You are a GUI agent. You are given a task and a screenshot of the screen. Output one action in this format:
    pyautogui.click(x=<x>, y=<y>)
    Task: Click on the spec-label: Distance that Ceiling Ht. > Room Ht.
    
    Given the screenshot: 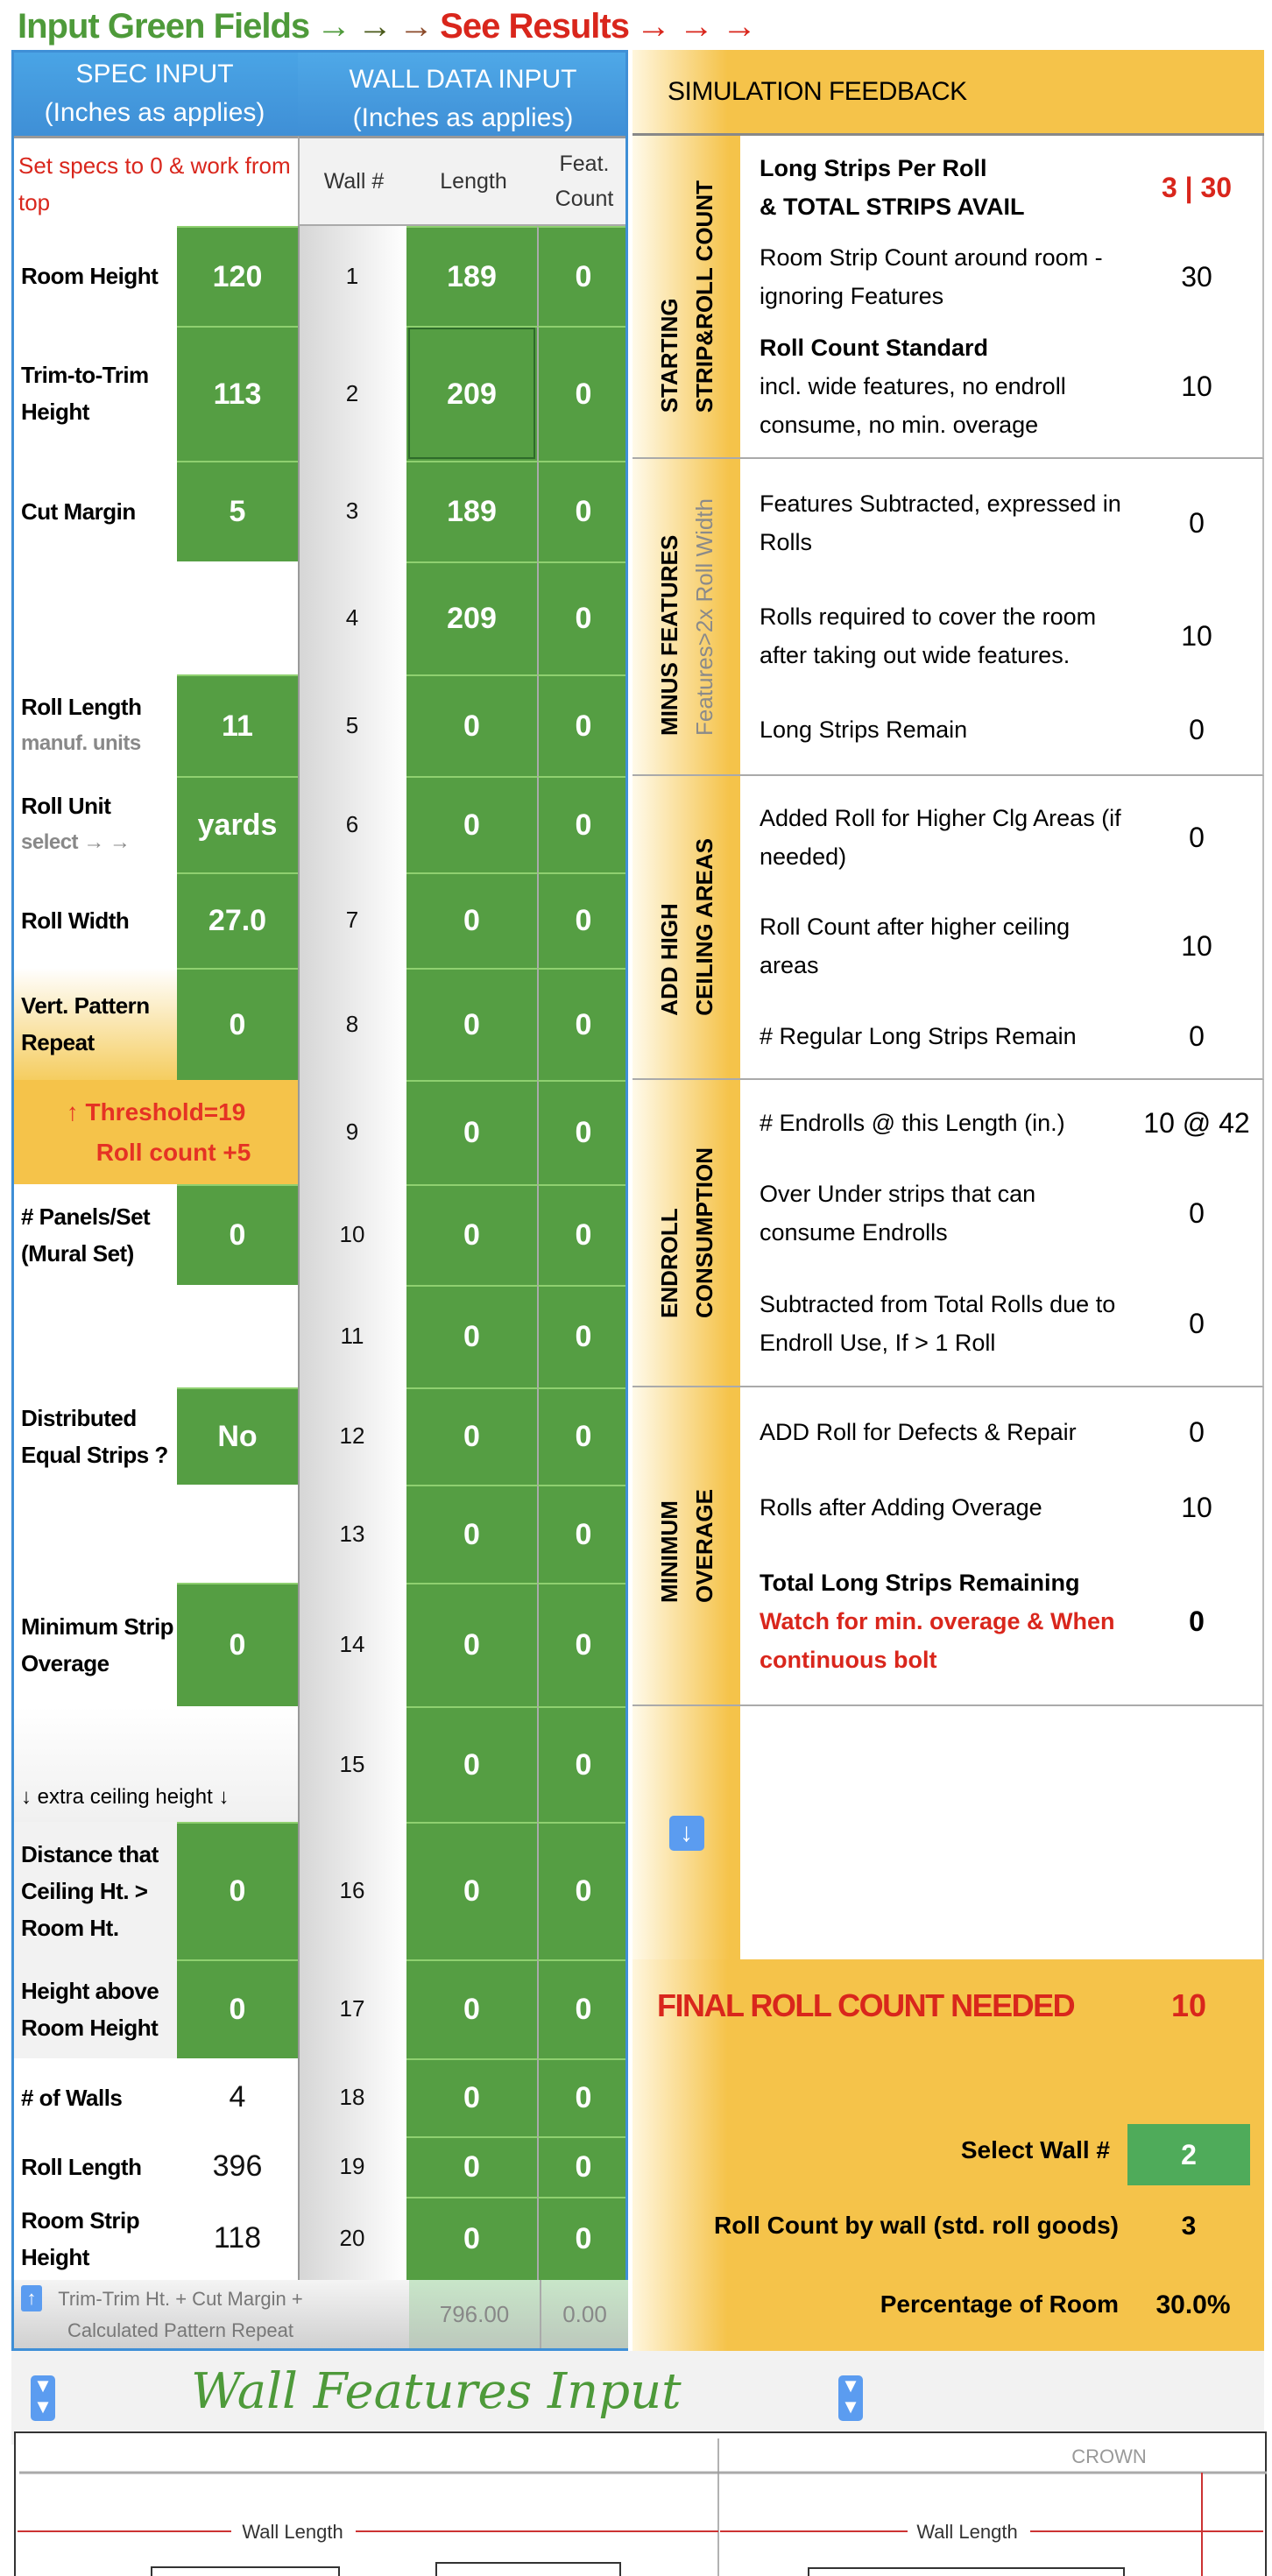 What is the action you would take?
    pyautogui.click(x=95, y=1890)
    